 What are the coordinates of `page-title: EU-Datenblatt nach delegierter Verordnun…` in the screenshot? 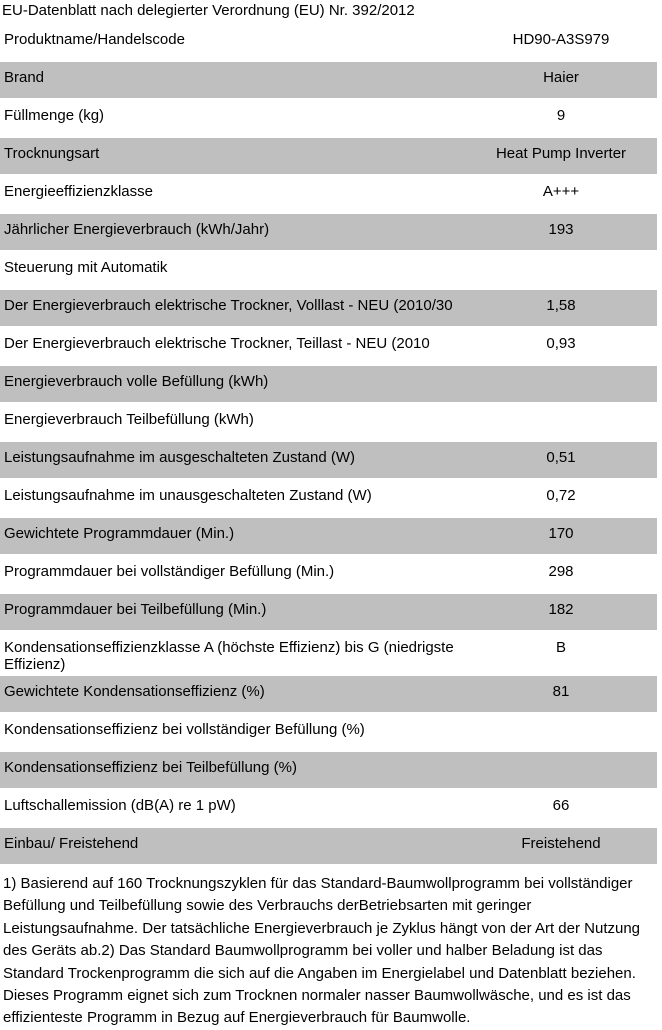 It's located at (208, 10).